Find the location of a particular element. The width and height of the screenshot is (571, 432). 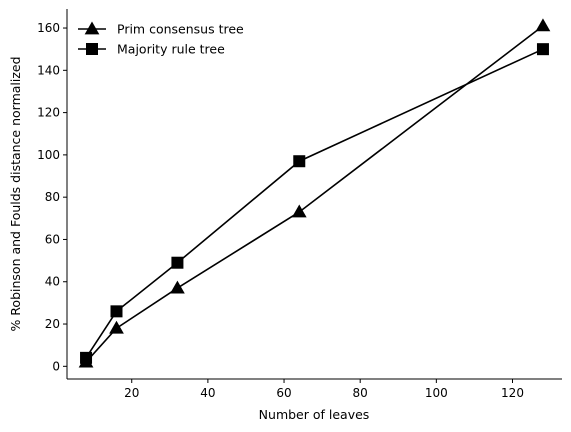

y-tick-label: 100 is located at coordinates (48, 155).